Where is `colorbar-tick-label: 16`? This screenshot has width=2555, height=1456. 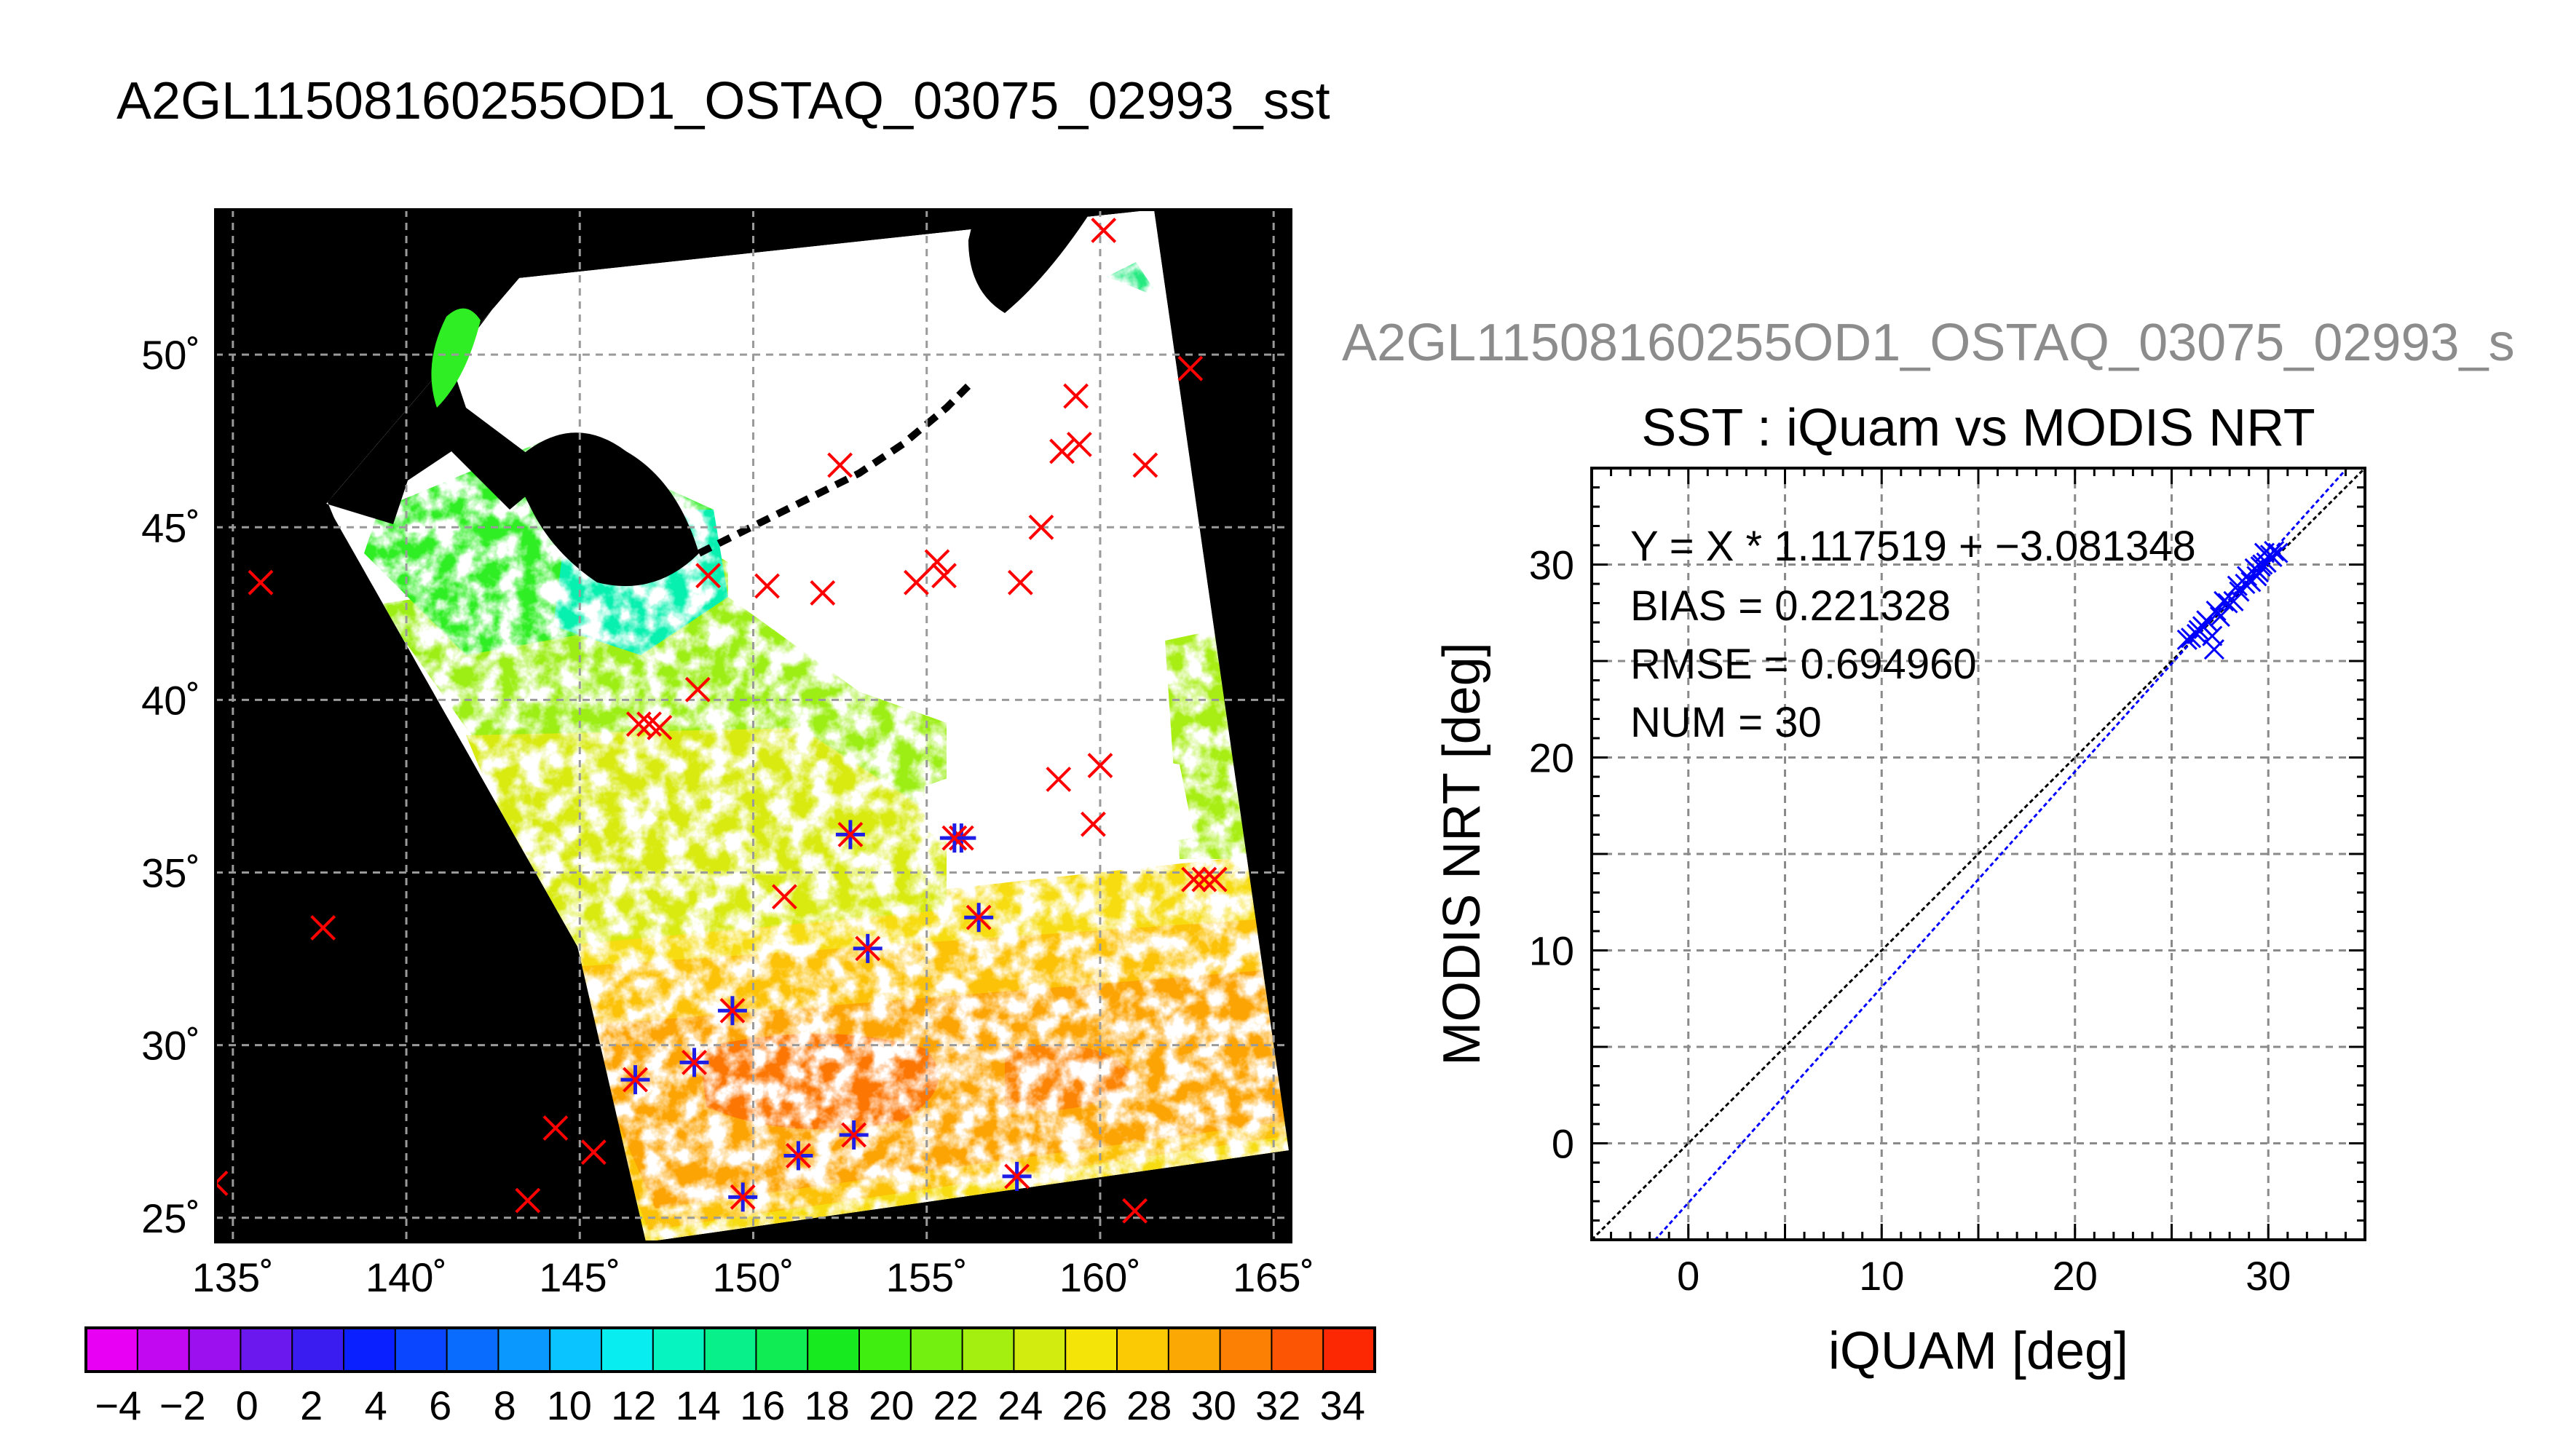 colorbar-tick-label: 16 is located at coordinates (762, 1405).